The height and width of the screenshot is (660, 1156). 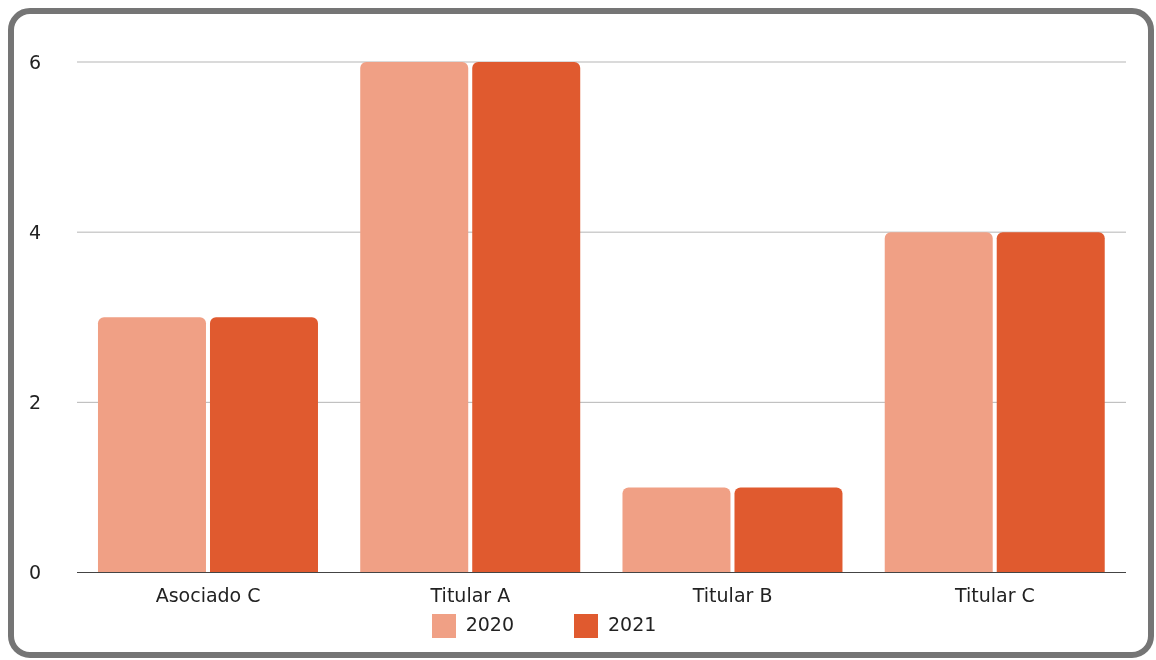 I want to click on y-tick-label: 2, so click(x=35, y=402).